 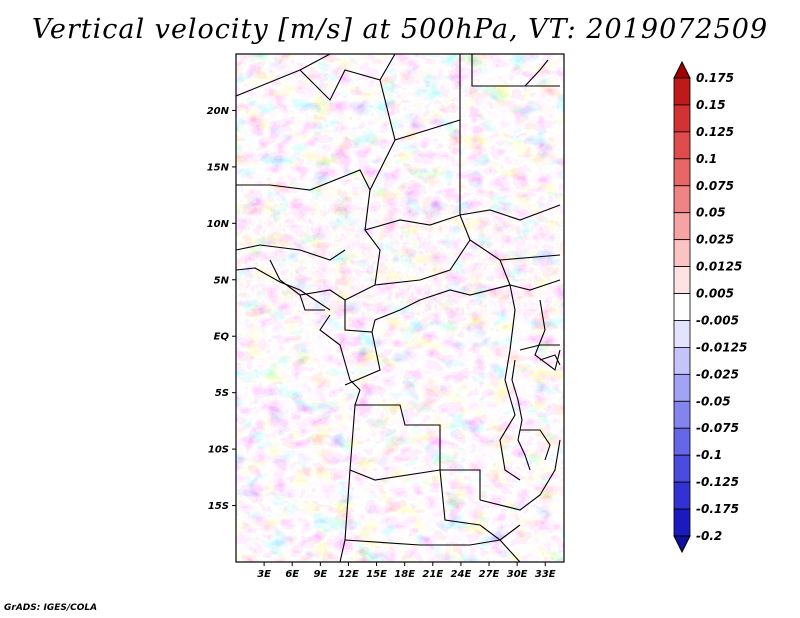 What do you see at coordinates (222, 280) in the screenshot?
I see `lat-label: 5N` at bounding box center [222, 280].